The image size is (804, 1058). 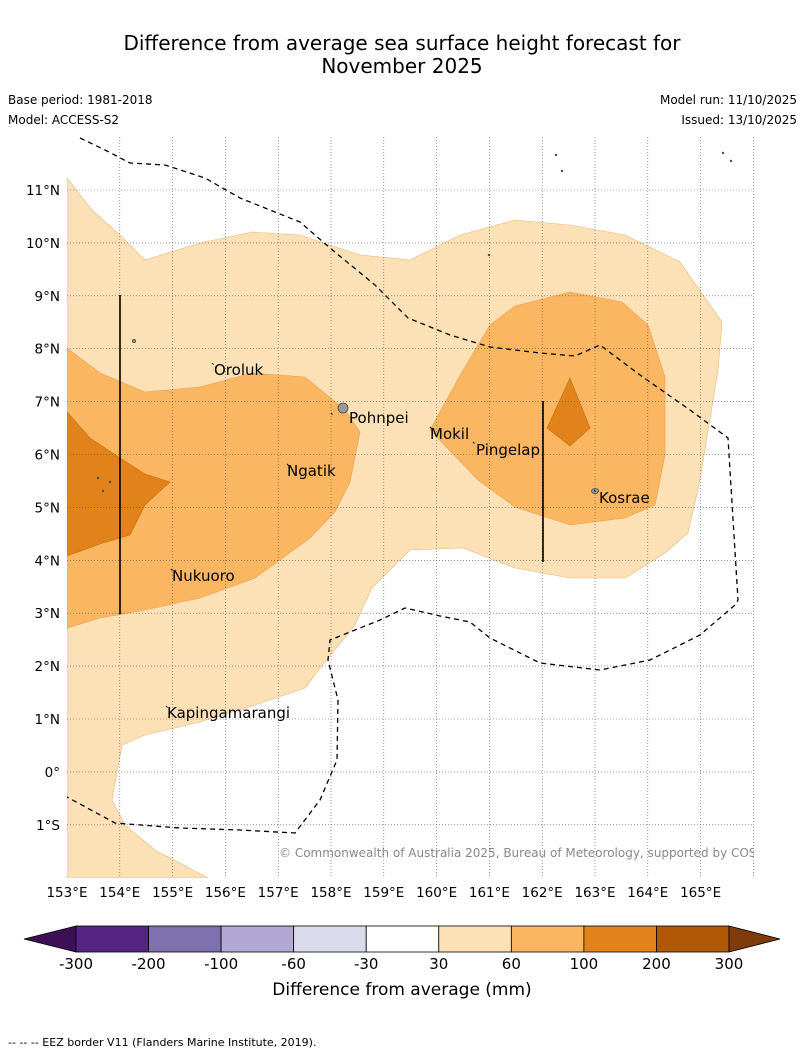 What do you see at coordinates (119, 893) in the screenshot?
I see `lon-label: 154°E` at bounding box center [119, 893].